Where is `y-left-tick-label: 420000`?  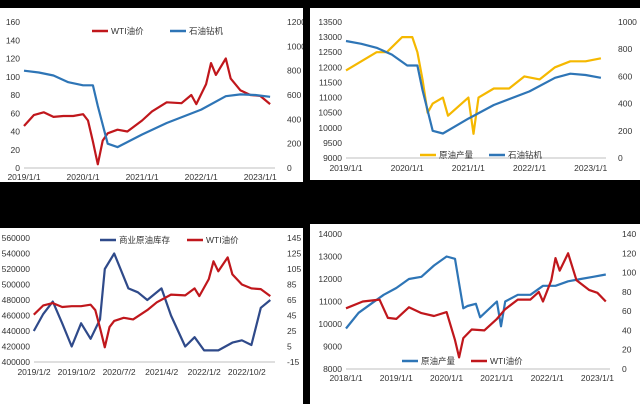 y-left-tick-label: 420000 is located at coordinates (16, 347).